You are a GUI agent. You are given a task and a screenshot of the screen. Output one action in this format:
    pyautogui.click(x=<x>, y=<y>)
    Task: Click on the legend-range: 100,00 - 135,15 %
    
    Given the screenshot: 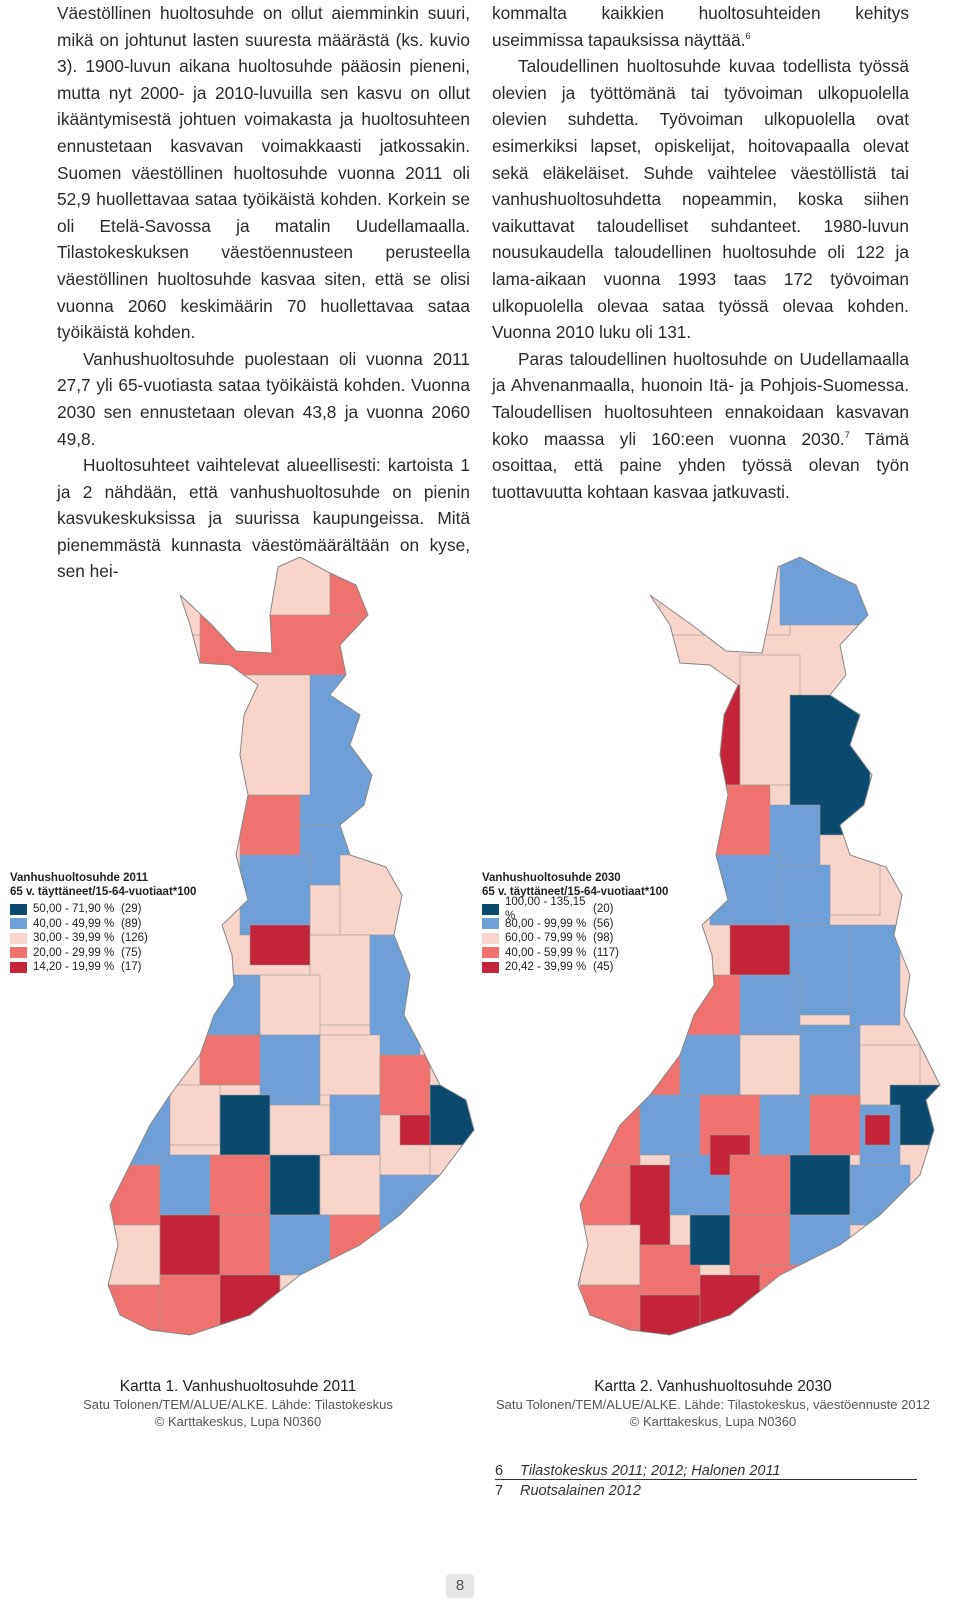 What is the action you would take?
    pyautogui.click(x=545, y=909)
    